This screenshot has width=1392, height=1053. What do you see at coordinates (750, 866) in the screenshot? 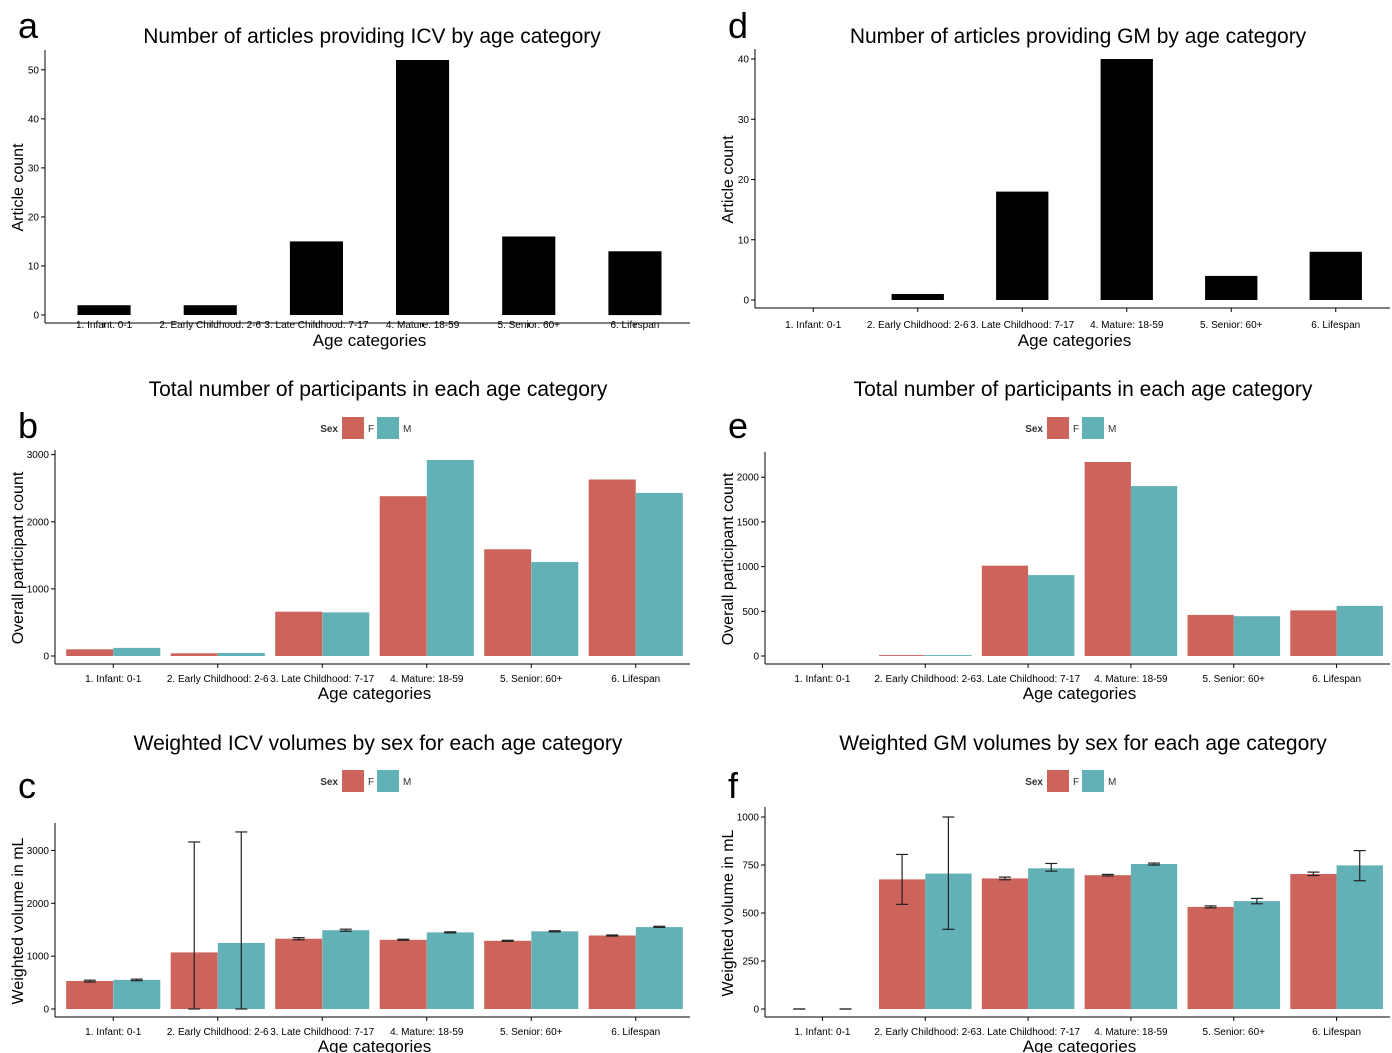
I see `y-tick-label: 750` at bounding box center [750, 866].